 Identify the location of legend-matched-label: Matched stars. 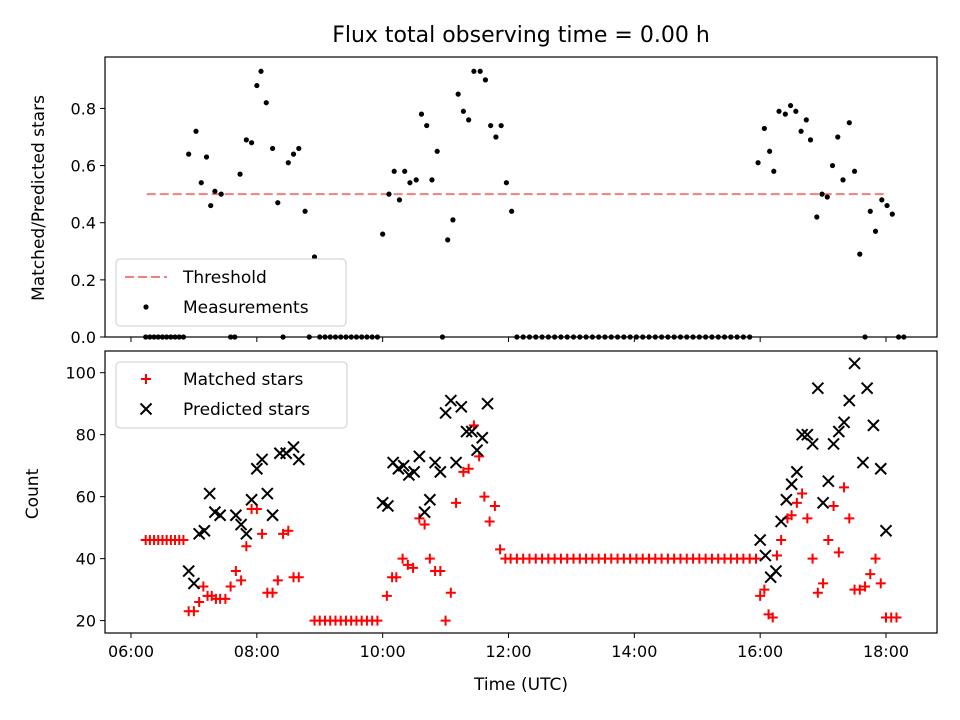
(243, 380).